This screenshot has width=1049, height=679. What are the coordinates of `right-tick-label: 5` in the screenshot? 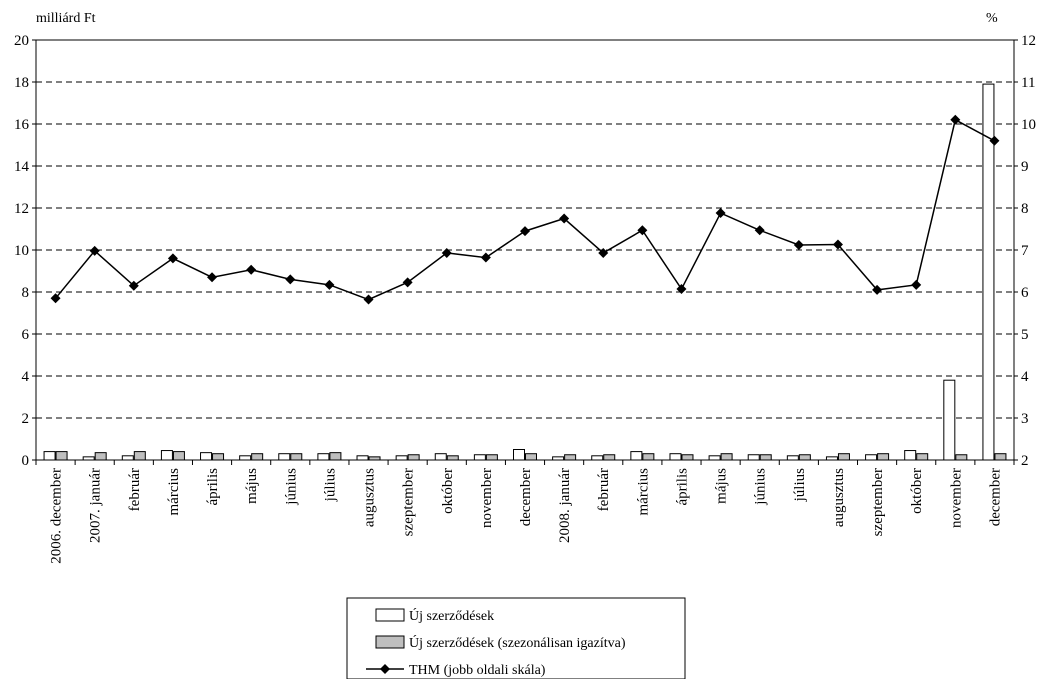 It's located at (1025, 335).